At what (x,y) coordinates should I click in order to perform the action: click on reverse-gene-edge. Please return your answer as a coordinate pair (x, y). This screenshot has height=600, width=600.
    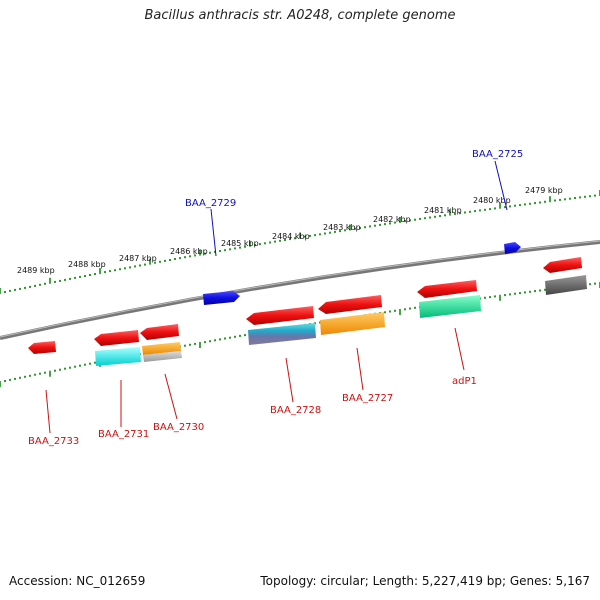
    Looking at the image, I should click on (562, 265).